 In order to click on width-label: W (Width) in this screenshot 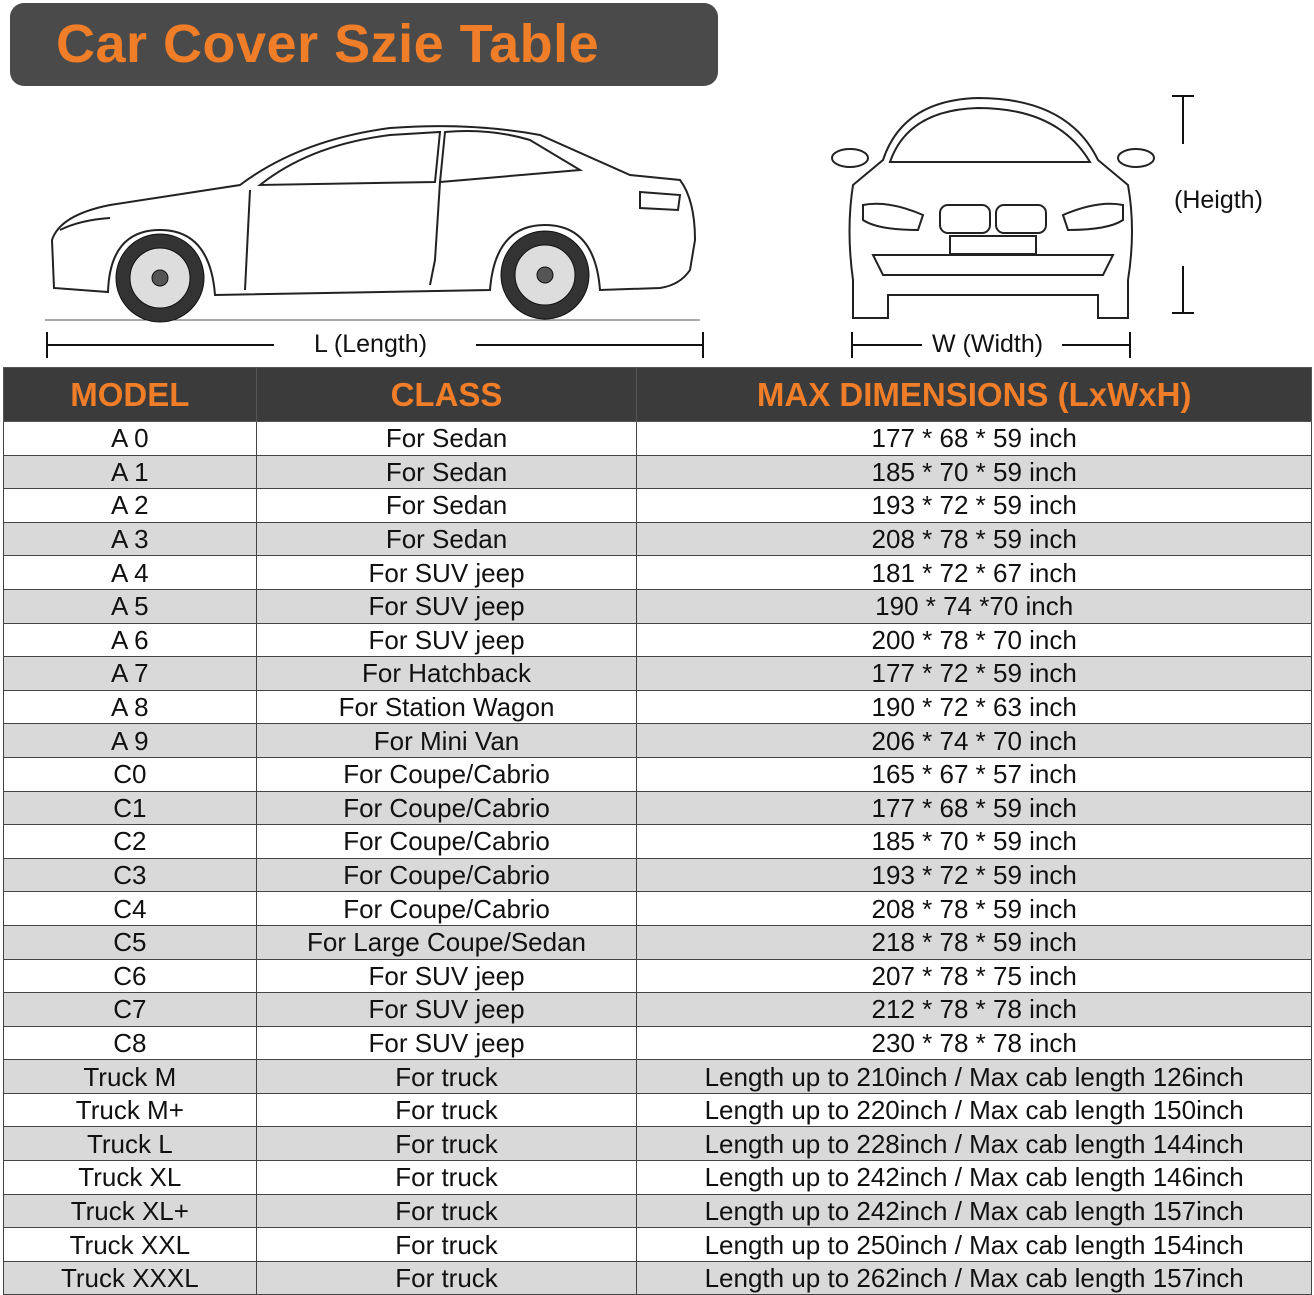, I will do `click(988, 344)`.